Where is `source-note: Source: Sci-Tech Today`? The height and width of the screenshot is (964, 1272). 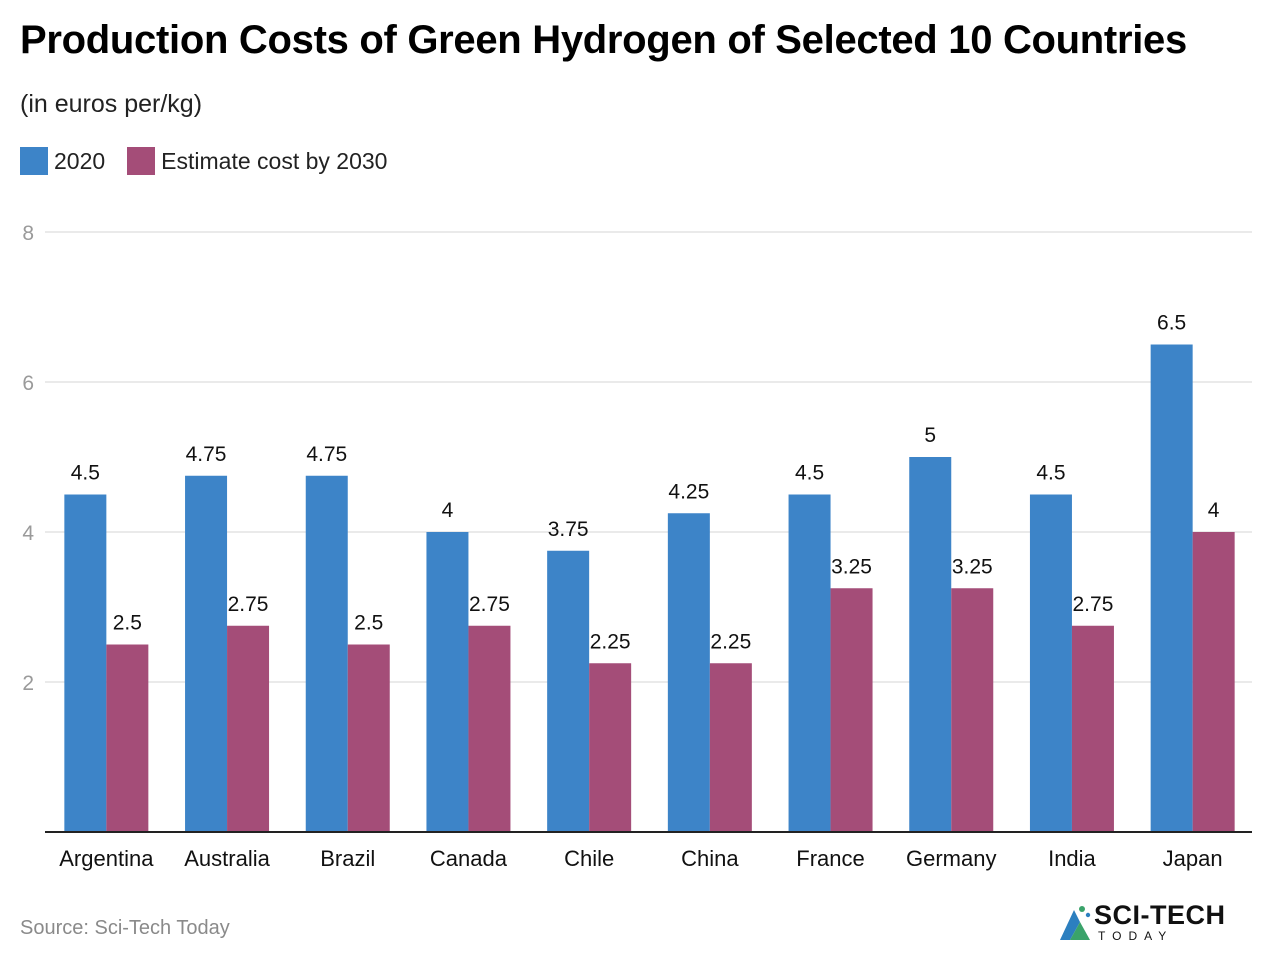
source-note: Source: Sci-Tech Today is located at coordinates (125, 928).